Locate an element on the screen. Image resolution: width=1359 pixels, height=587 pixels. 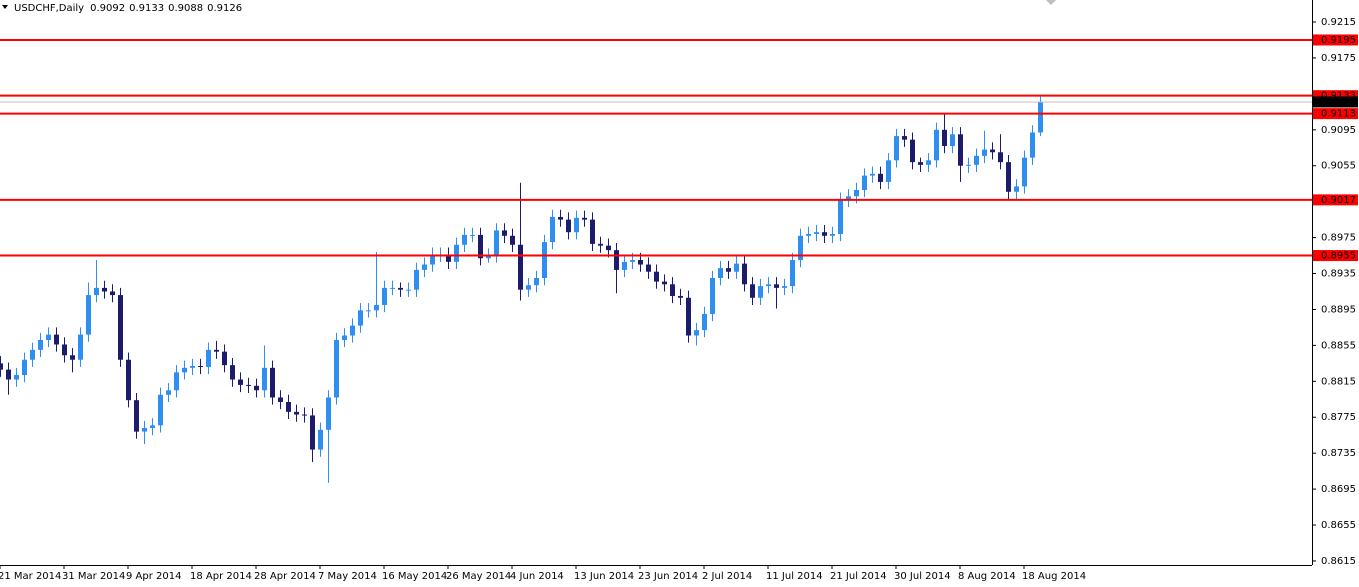
level-label: 0.9017 is located at coordinates (1338, 200).